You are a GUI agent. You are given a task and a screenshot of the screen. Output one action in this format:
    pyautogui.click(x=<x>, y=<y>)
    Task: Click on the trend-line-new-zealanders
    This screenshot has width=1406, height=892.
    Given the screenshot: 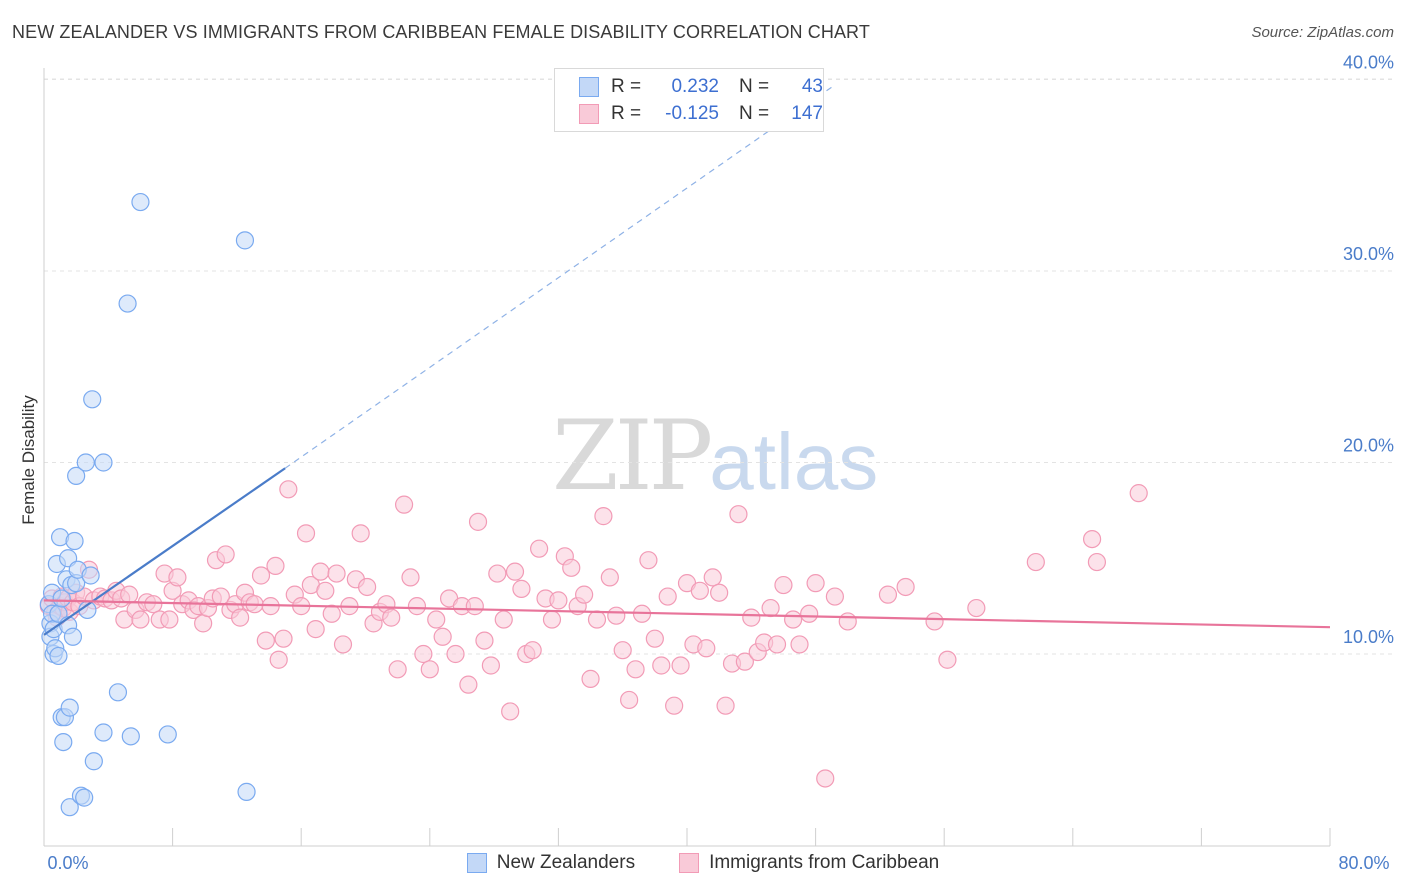 What is the action you would take?
    pyautogui.click(x=164, y=551)
    